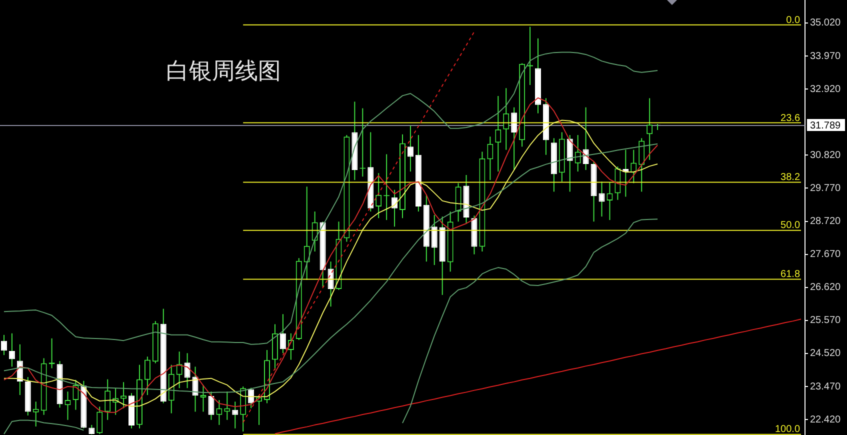 This screenshot has width=847, height=435. Describe the element at coordinates (826, 23) in the screenshot. I see `y-tick-label: 35.020` at that location.